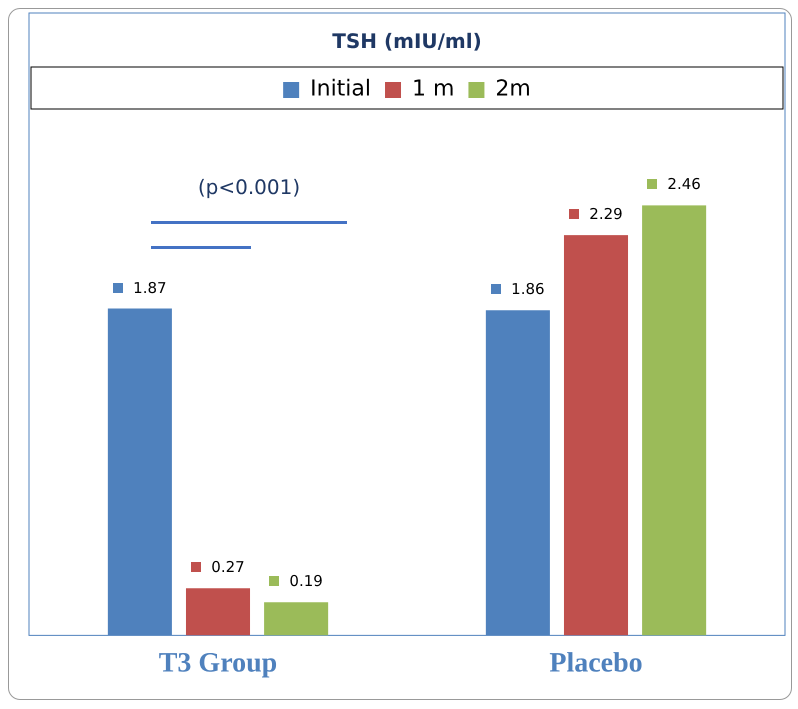 Image resolution: width=798 pixels, height=709 pixels. What do you see at coordinates (407, 41) in the screenshot?
I see `chart-title: TSH (mIU/ml)` at bounding box center [407, 41].